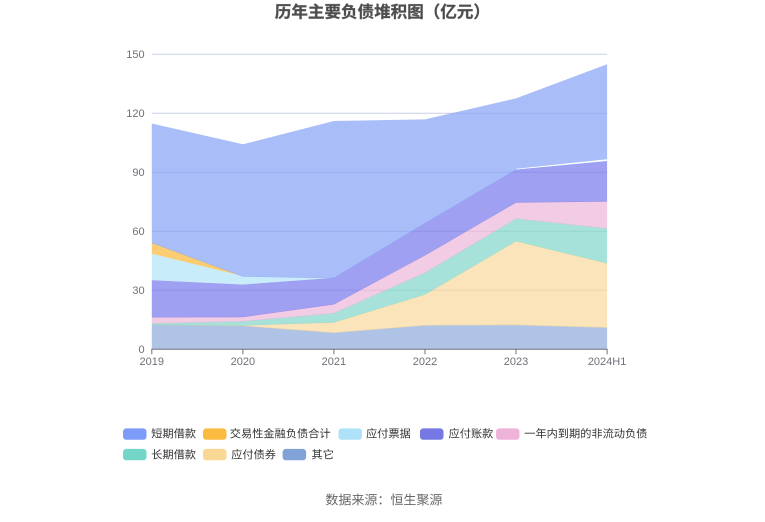  Describe the element at coordinates (425, 362) in the screenshot. I see `svg-text: 2022` at that location.